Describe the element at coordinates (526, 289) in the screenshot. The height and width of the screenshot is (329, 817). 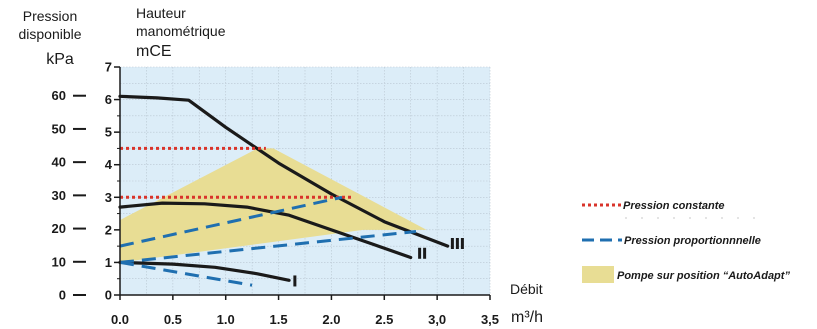
I see `x-axis-label: Débit` at that location.